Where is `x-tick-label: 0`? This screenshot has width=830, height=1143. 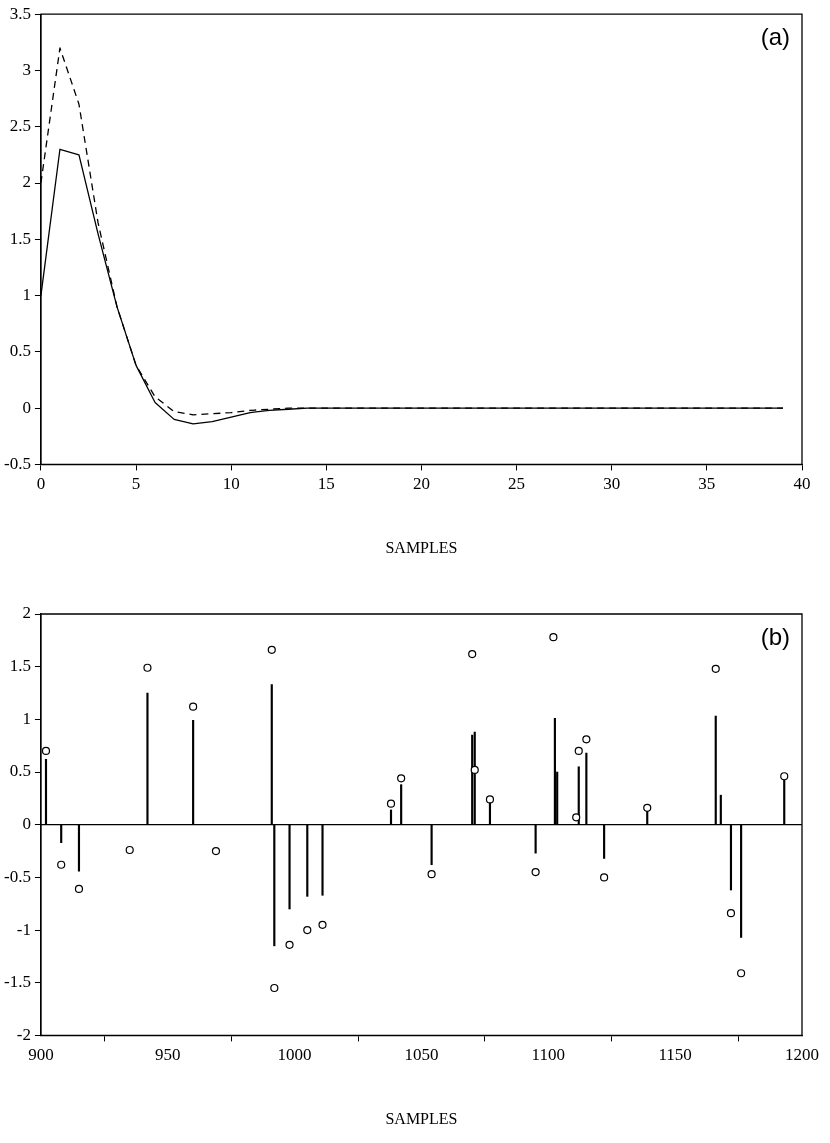
x-tick-label: 0 is located at coordinates (41, 484).